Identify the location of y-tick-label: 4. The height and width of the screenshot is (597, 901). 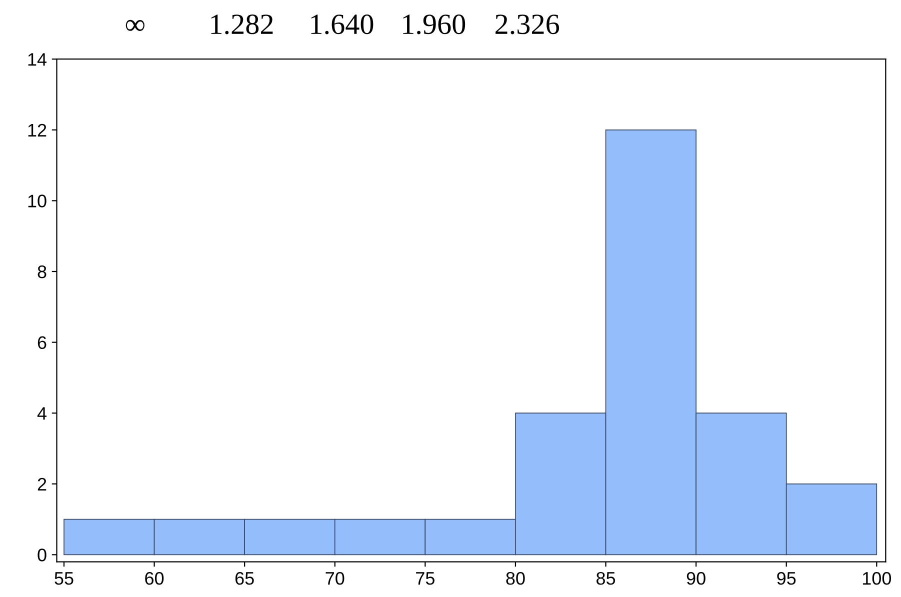
(42, 413).